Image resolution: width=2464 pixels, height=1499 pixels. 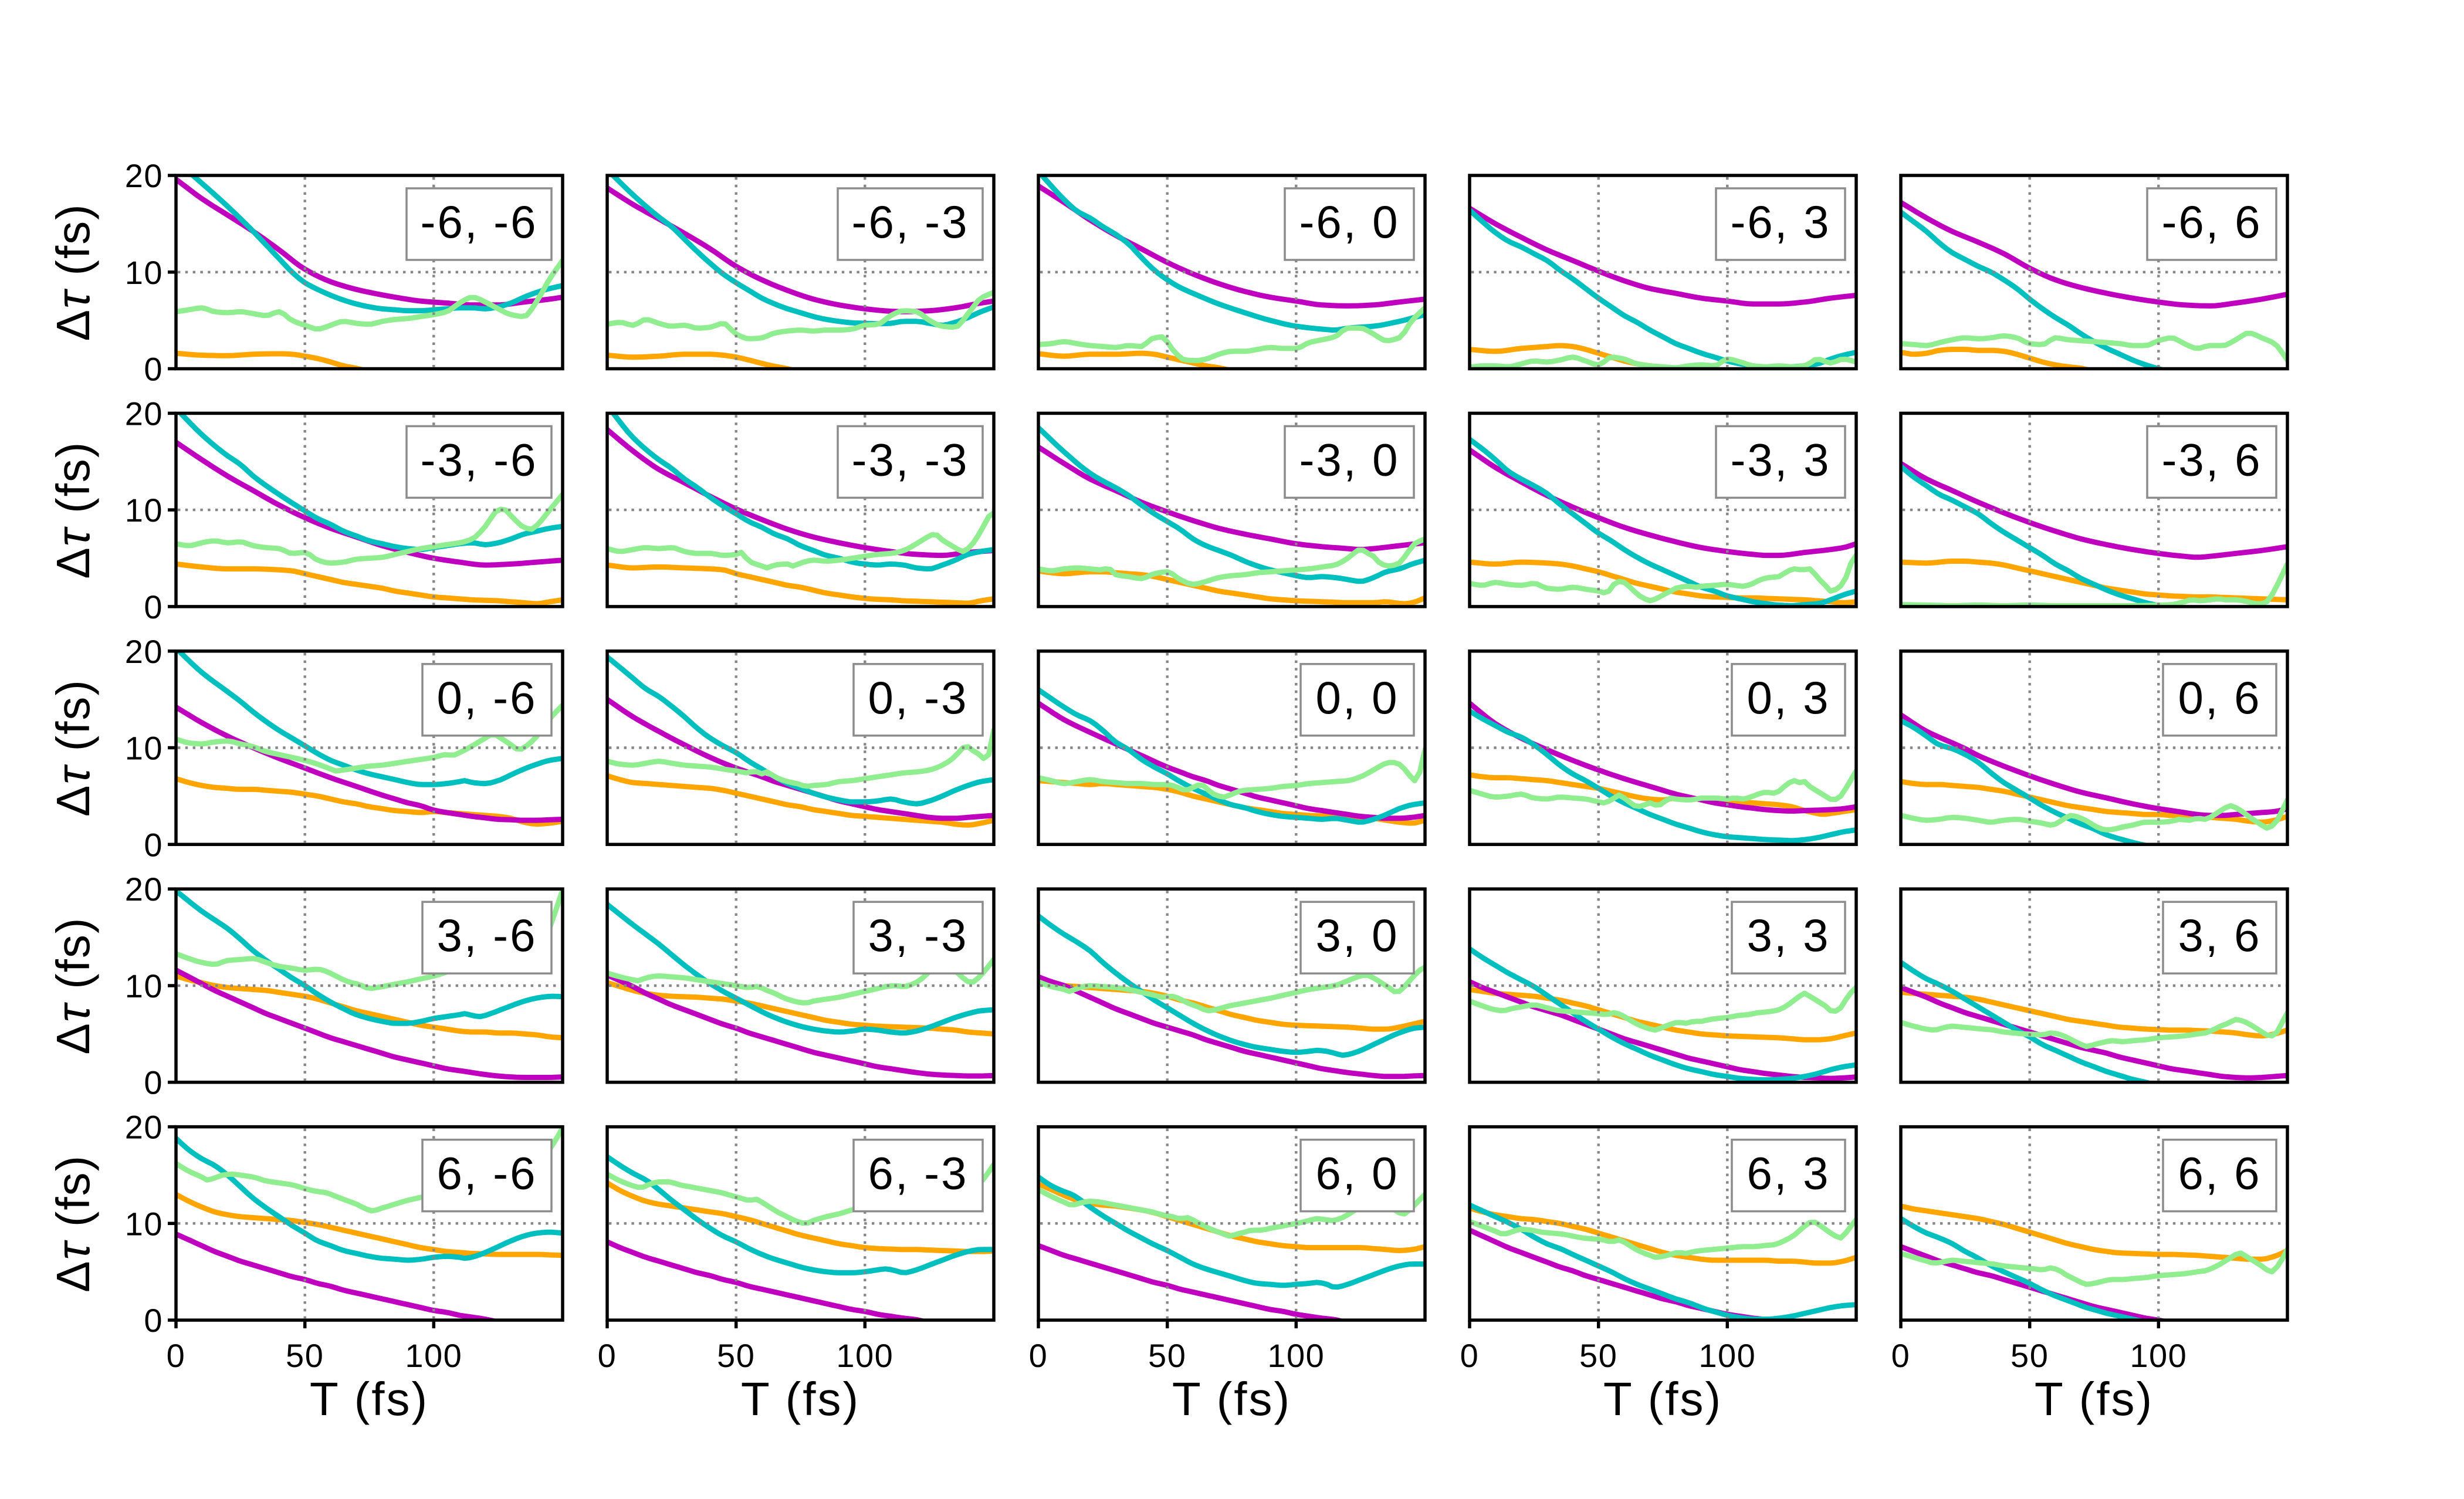 What do you see at coordinates (486, 697) in the screenshot?
I see `svg-text: 0, -6` at bounding box center [486, 697].